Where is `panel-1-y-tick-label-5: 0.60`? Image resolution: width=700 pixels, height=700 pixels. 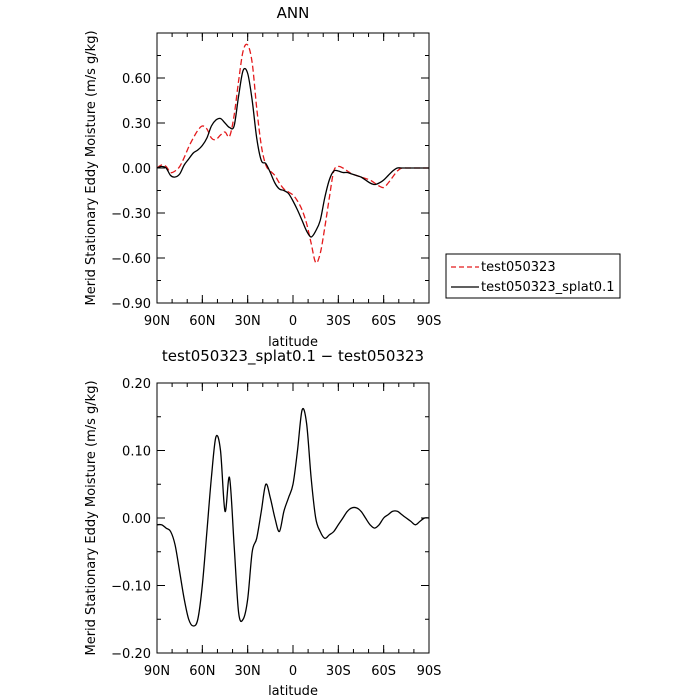
panel-1-y-tick-label-5: 0.60 is located at coordinates (136, 79).